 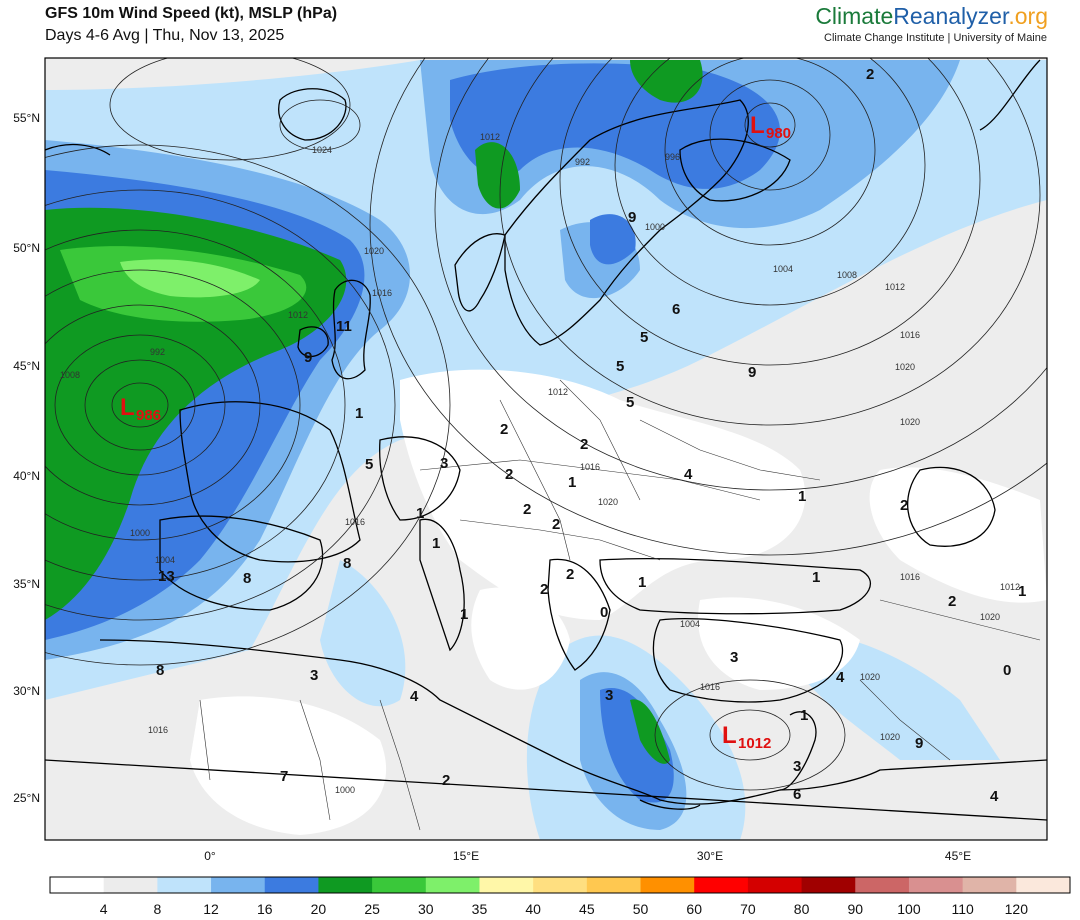 What do you see at coordinates (630, 402) in the screenshot?
I see `wind-value: 5` at bounding box center [630, 402].